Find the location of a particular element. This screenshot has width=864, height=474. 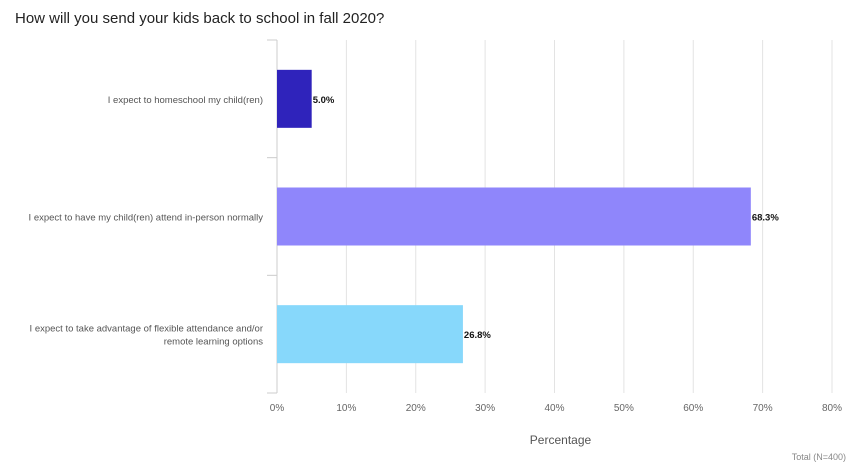

x-tick-label: 0% is located at coordinates (277, 408).